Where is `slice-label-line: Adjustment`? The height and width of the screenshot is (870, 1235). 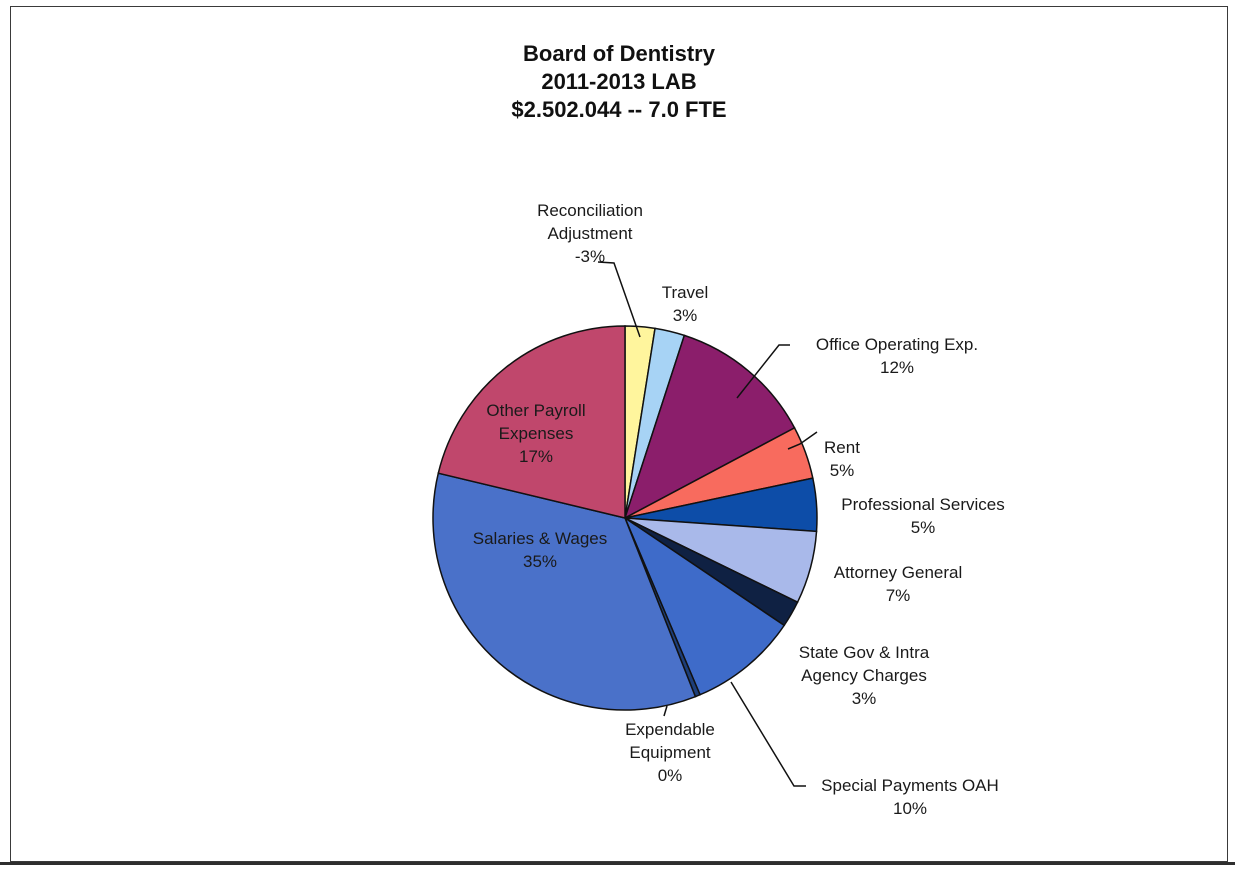
slice-label-line: Adjustment is located at coordinates (589, 233).